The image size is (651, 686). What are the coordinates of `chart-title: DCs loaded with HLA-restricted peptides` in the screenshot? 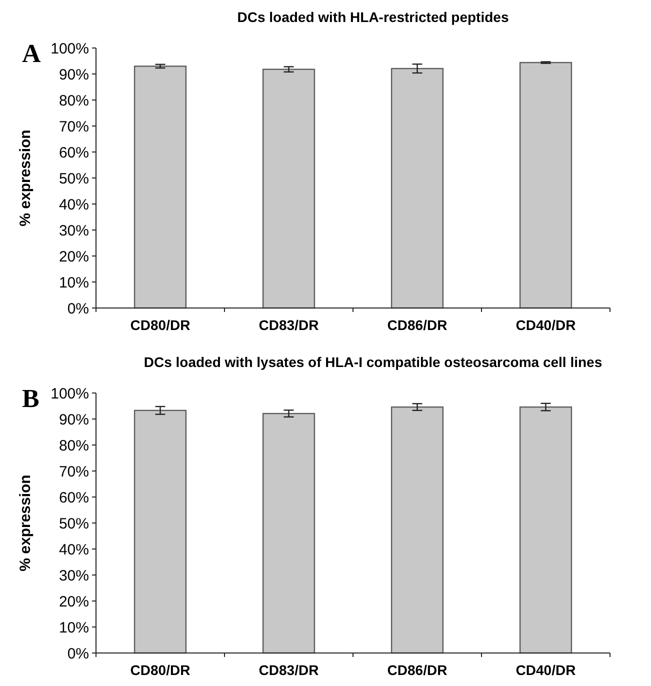 It's located at (373, 17).